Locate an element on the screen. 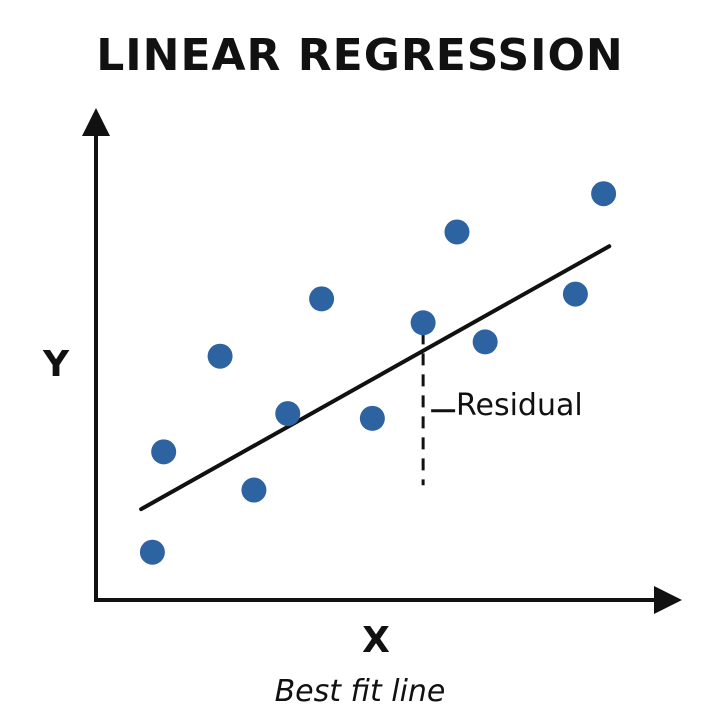  diagram-title: LINEAR REGRESSION is located at coordinates (360, 55).